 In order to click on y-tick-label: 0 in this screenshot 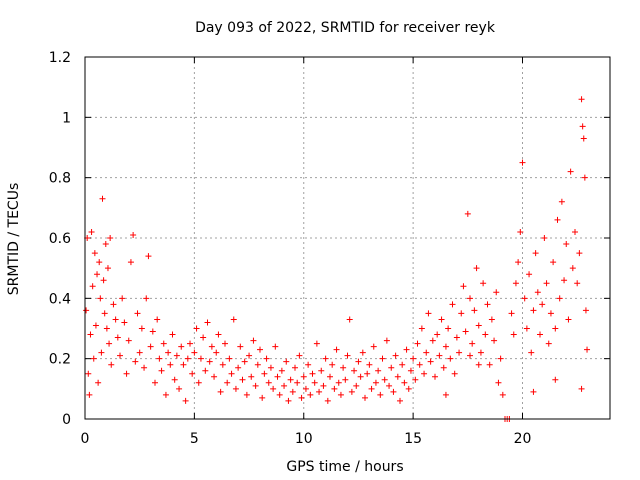, I will do `click(66, 420)`.